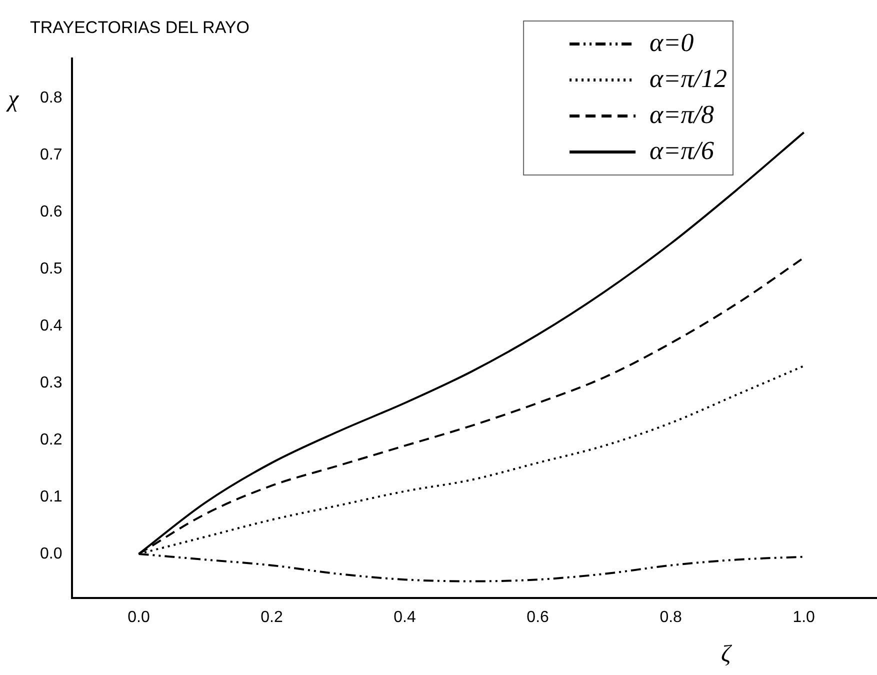 The height and width of the screenshot is (675, 877). Describe the element at coordinates (672, 42) in the screenshot. I see `legend-label: α=0` at that location.